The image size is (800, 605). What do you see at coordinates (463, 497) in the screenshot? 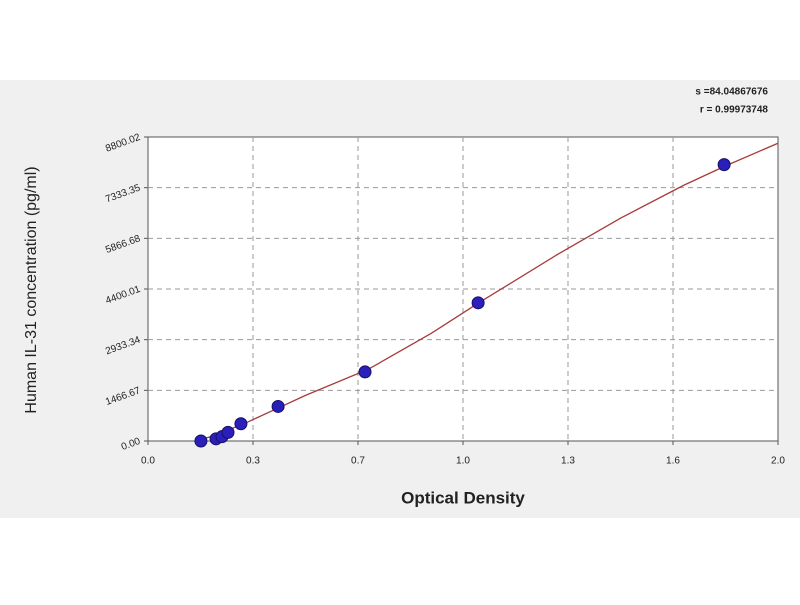
I see `x-axis-label: Optical Density` at bounding box center [463, 497].